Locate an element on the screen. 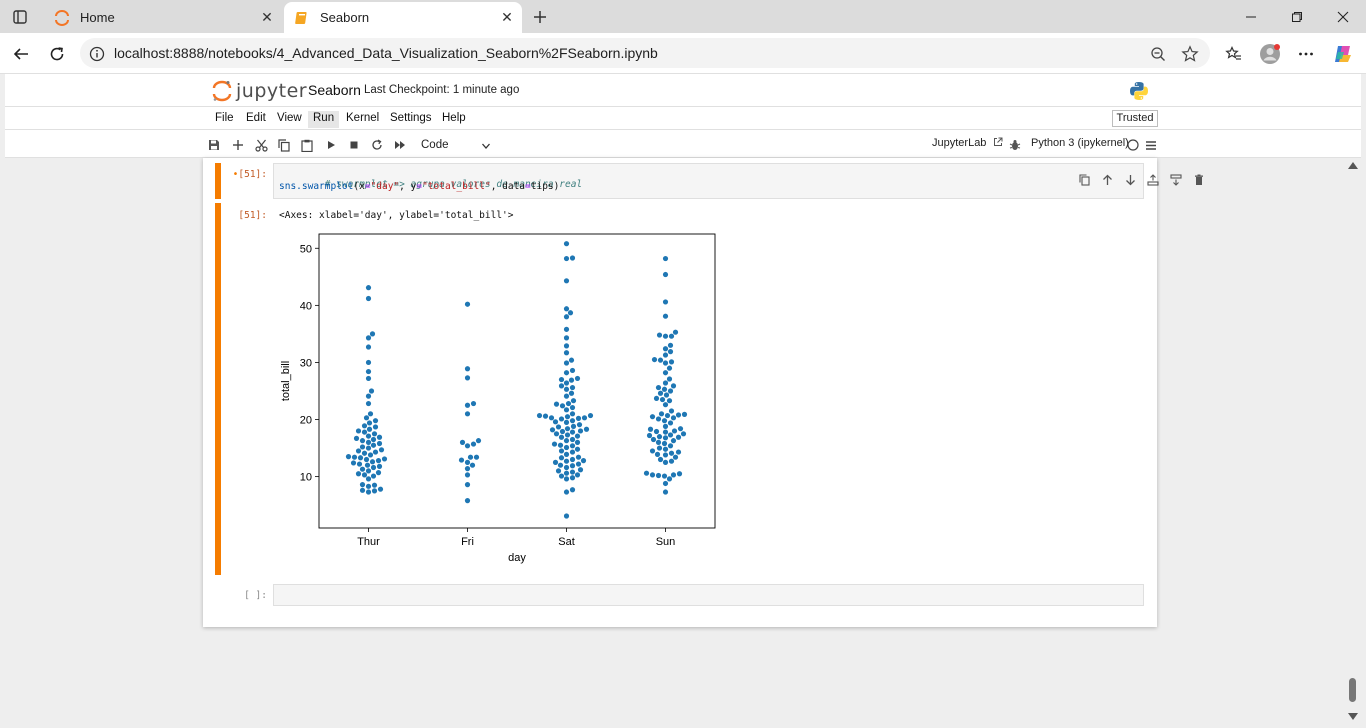 Image resolution: width=1366 pixels, height=728 pixels. cut-icon is located at coordinates (261, 145).